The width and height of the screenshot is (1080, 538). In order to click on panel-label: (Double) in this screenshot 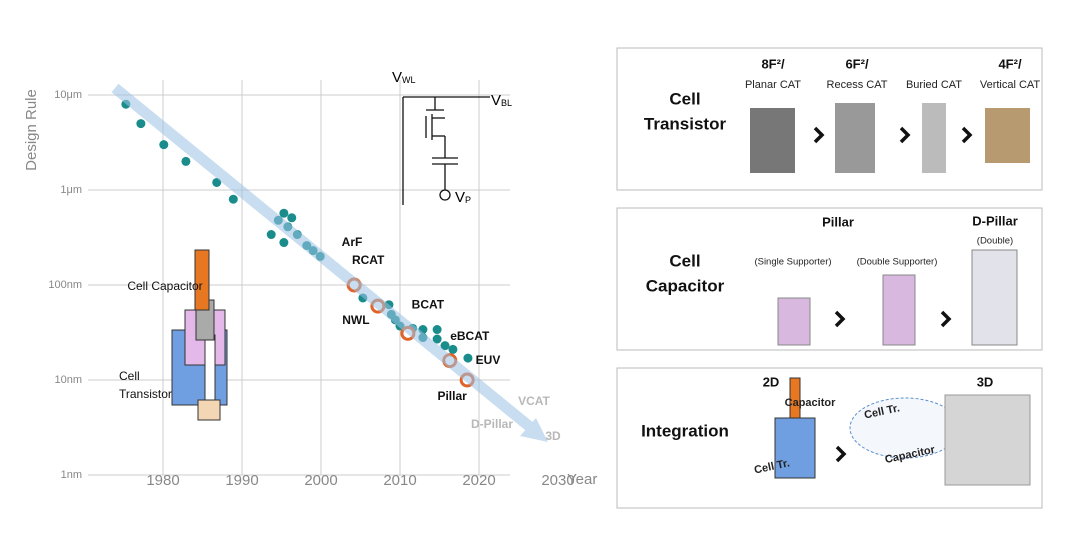, I will do `click(995, 241)`.